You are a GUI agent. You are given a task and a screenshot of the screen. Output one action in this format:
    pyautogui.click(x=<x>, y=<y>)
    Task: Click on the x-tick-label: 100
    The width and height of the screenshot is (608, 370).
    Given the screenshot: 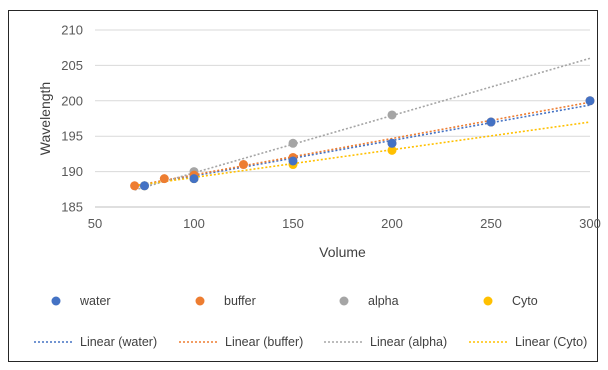 What is the action you would take?
    pyautogui.click(x=194, y=223)
    